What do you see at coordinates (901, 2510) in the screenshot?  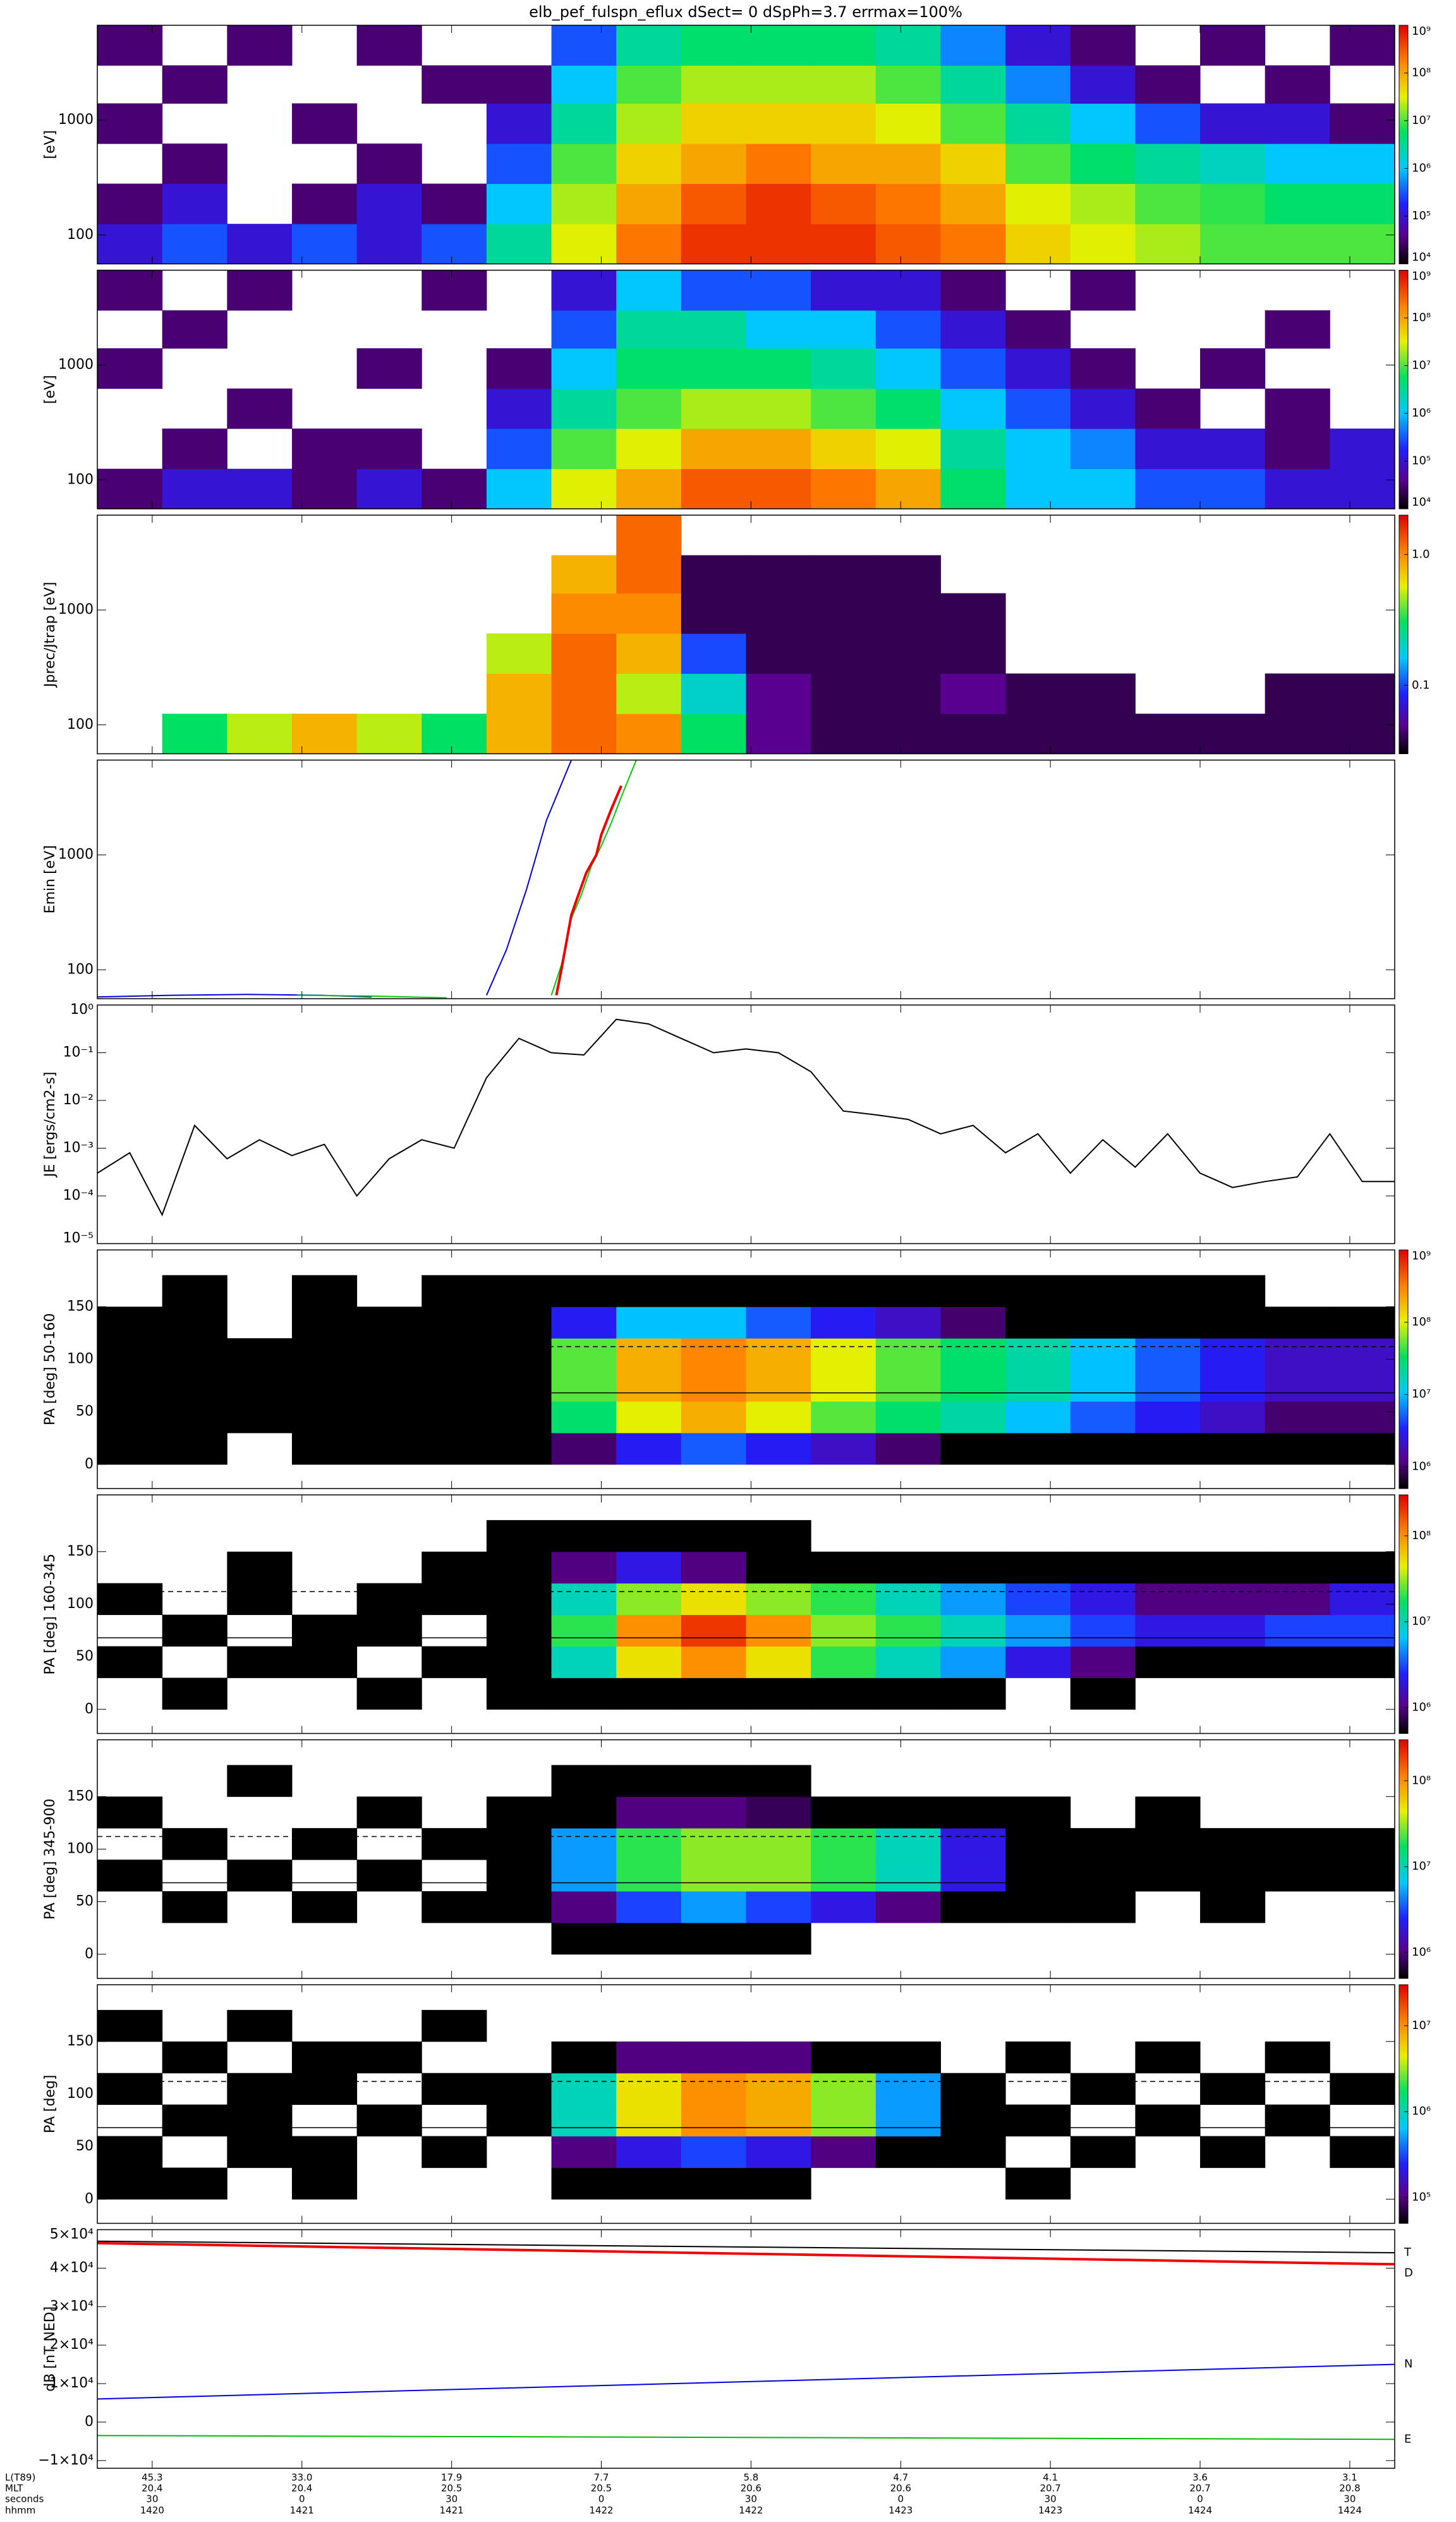 I see `x-tick-label: 1423` at bounding box center [901, 2510].